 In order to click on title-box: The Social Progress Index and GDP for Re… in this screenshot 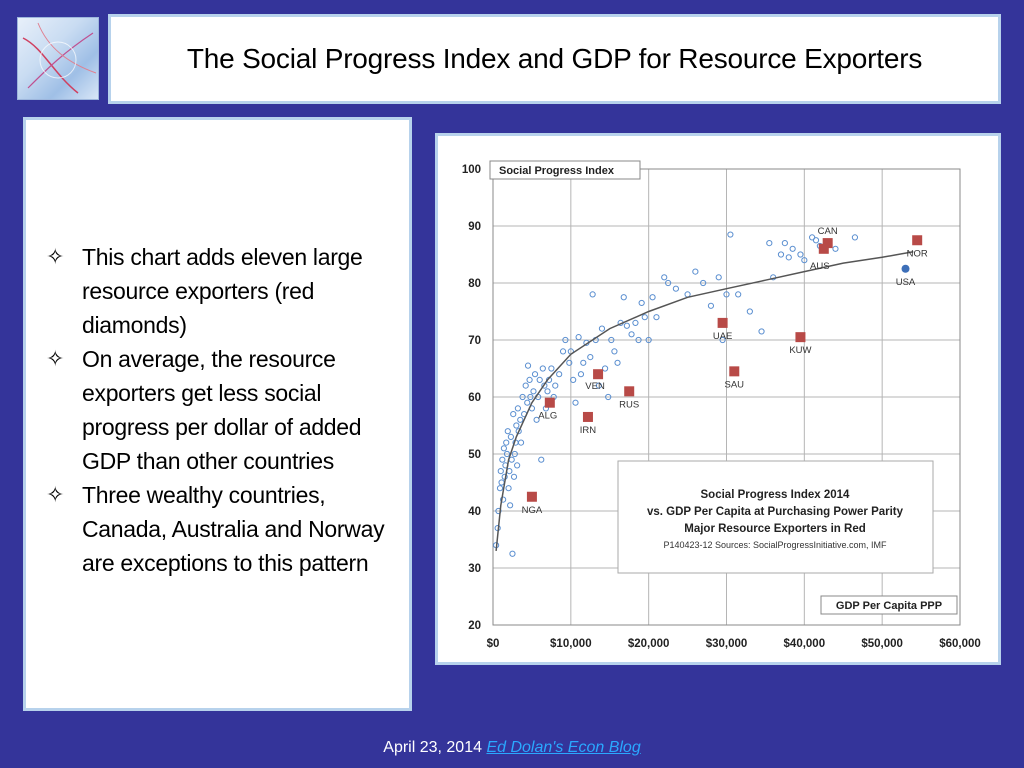, I will do `click(554, 59)`.